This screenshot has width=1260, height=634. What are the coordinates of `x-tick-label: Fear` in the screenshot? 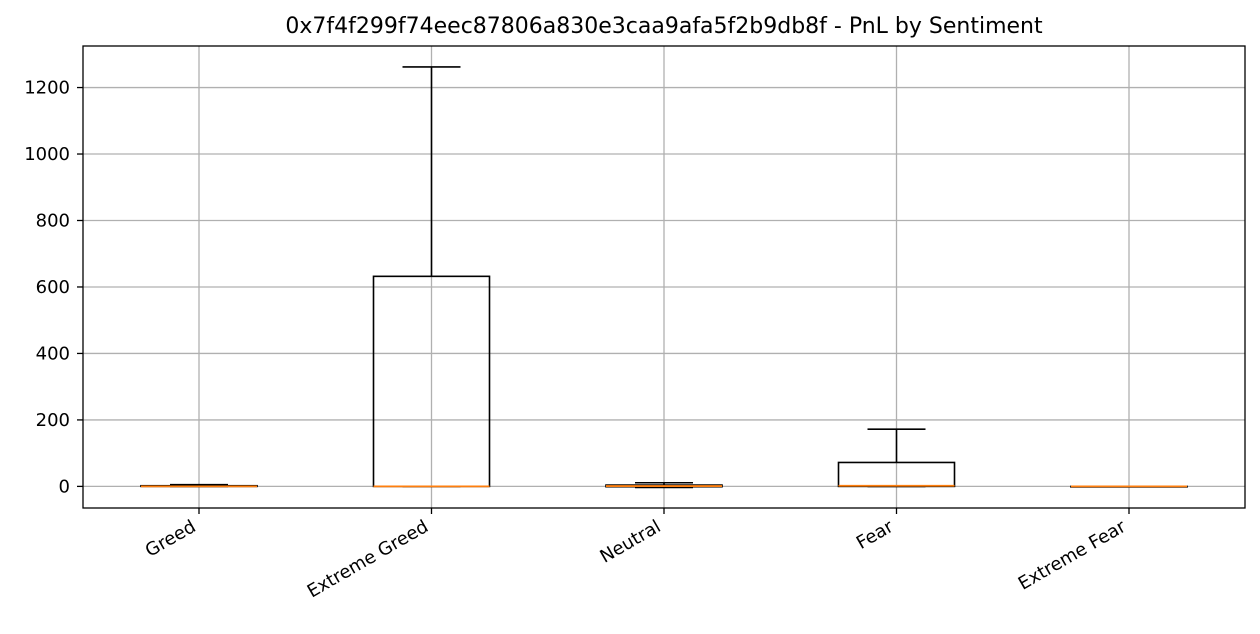 It's located at (875, 535).